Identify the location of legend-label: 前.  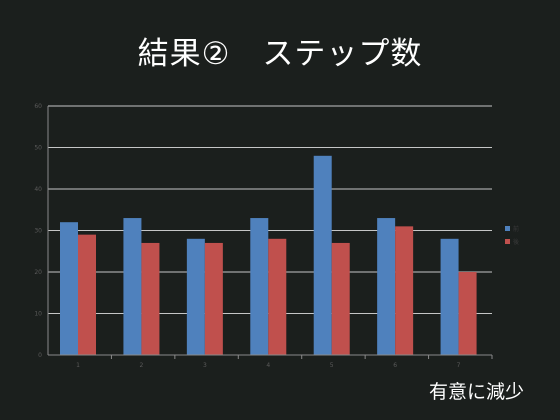
(516, 229).